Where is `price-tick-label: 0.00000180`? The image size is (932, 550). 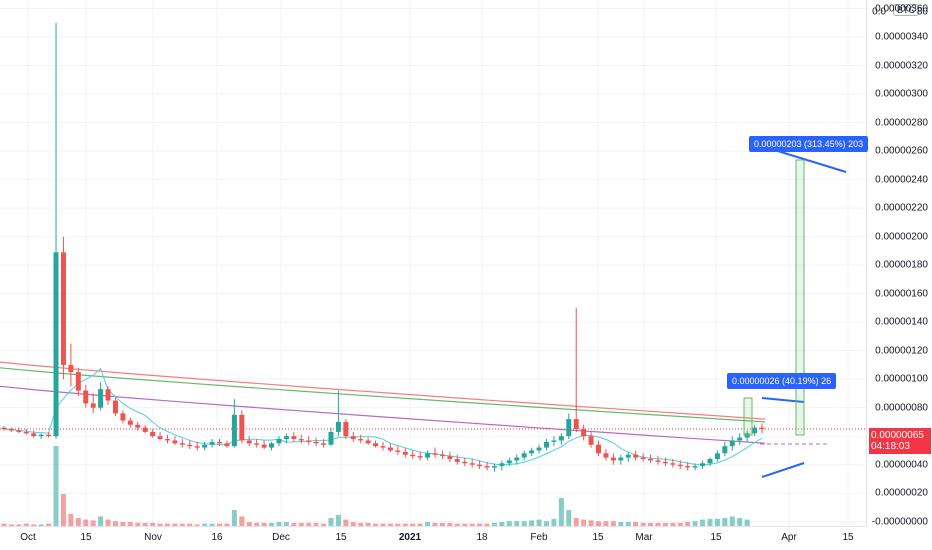 price-tick-label: 0.00000180 is located at coordinates (901, 265).